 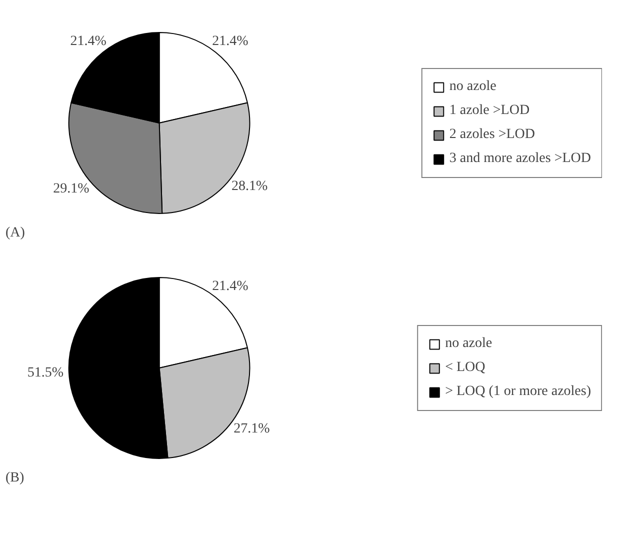 I want to click on text: (B), so click(x=15, y=478).